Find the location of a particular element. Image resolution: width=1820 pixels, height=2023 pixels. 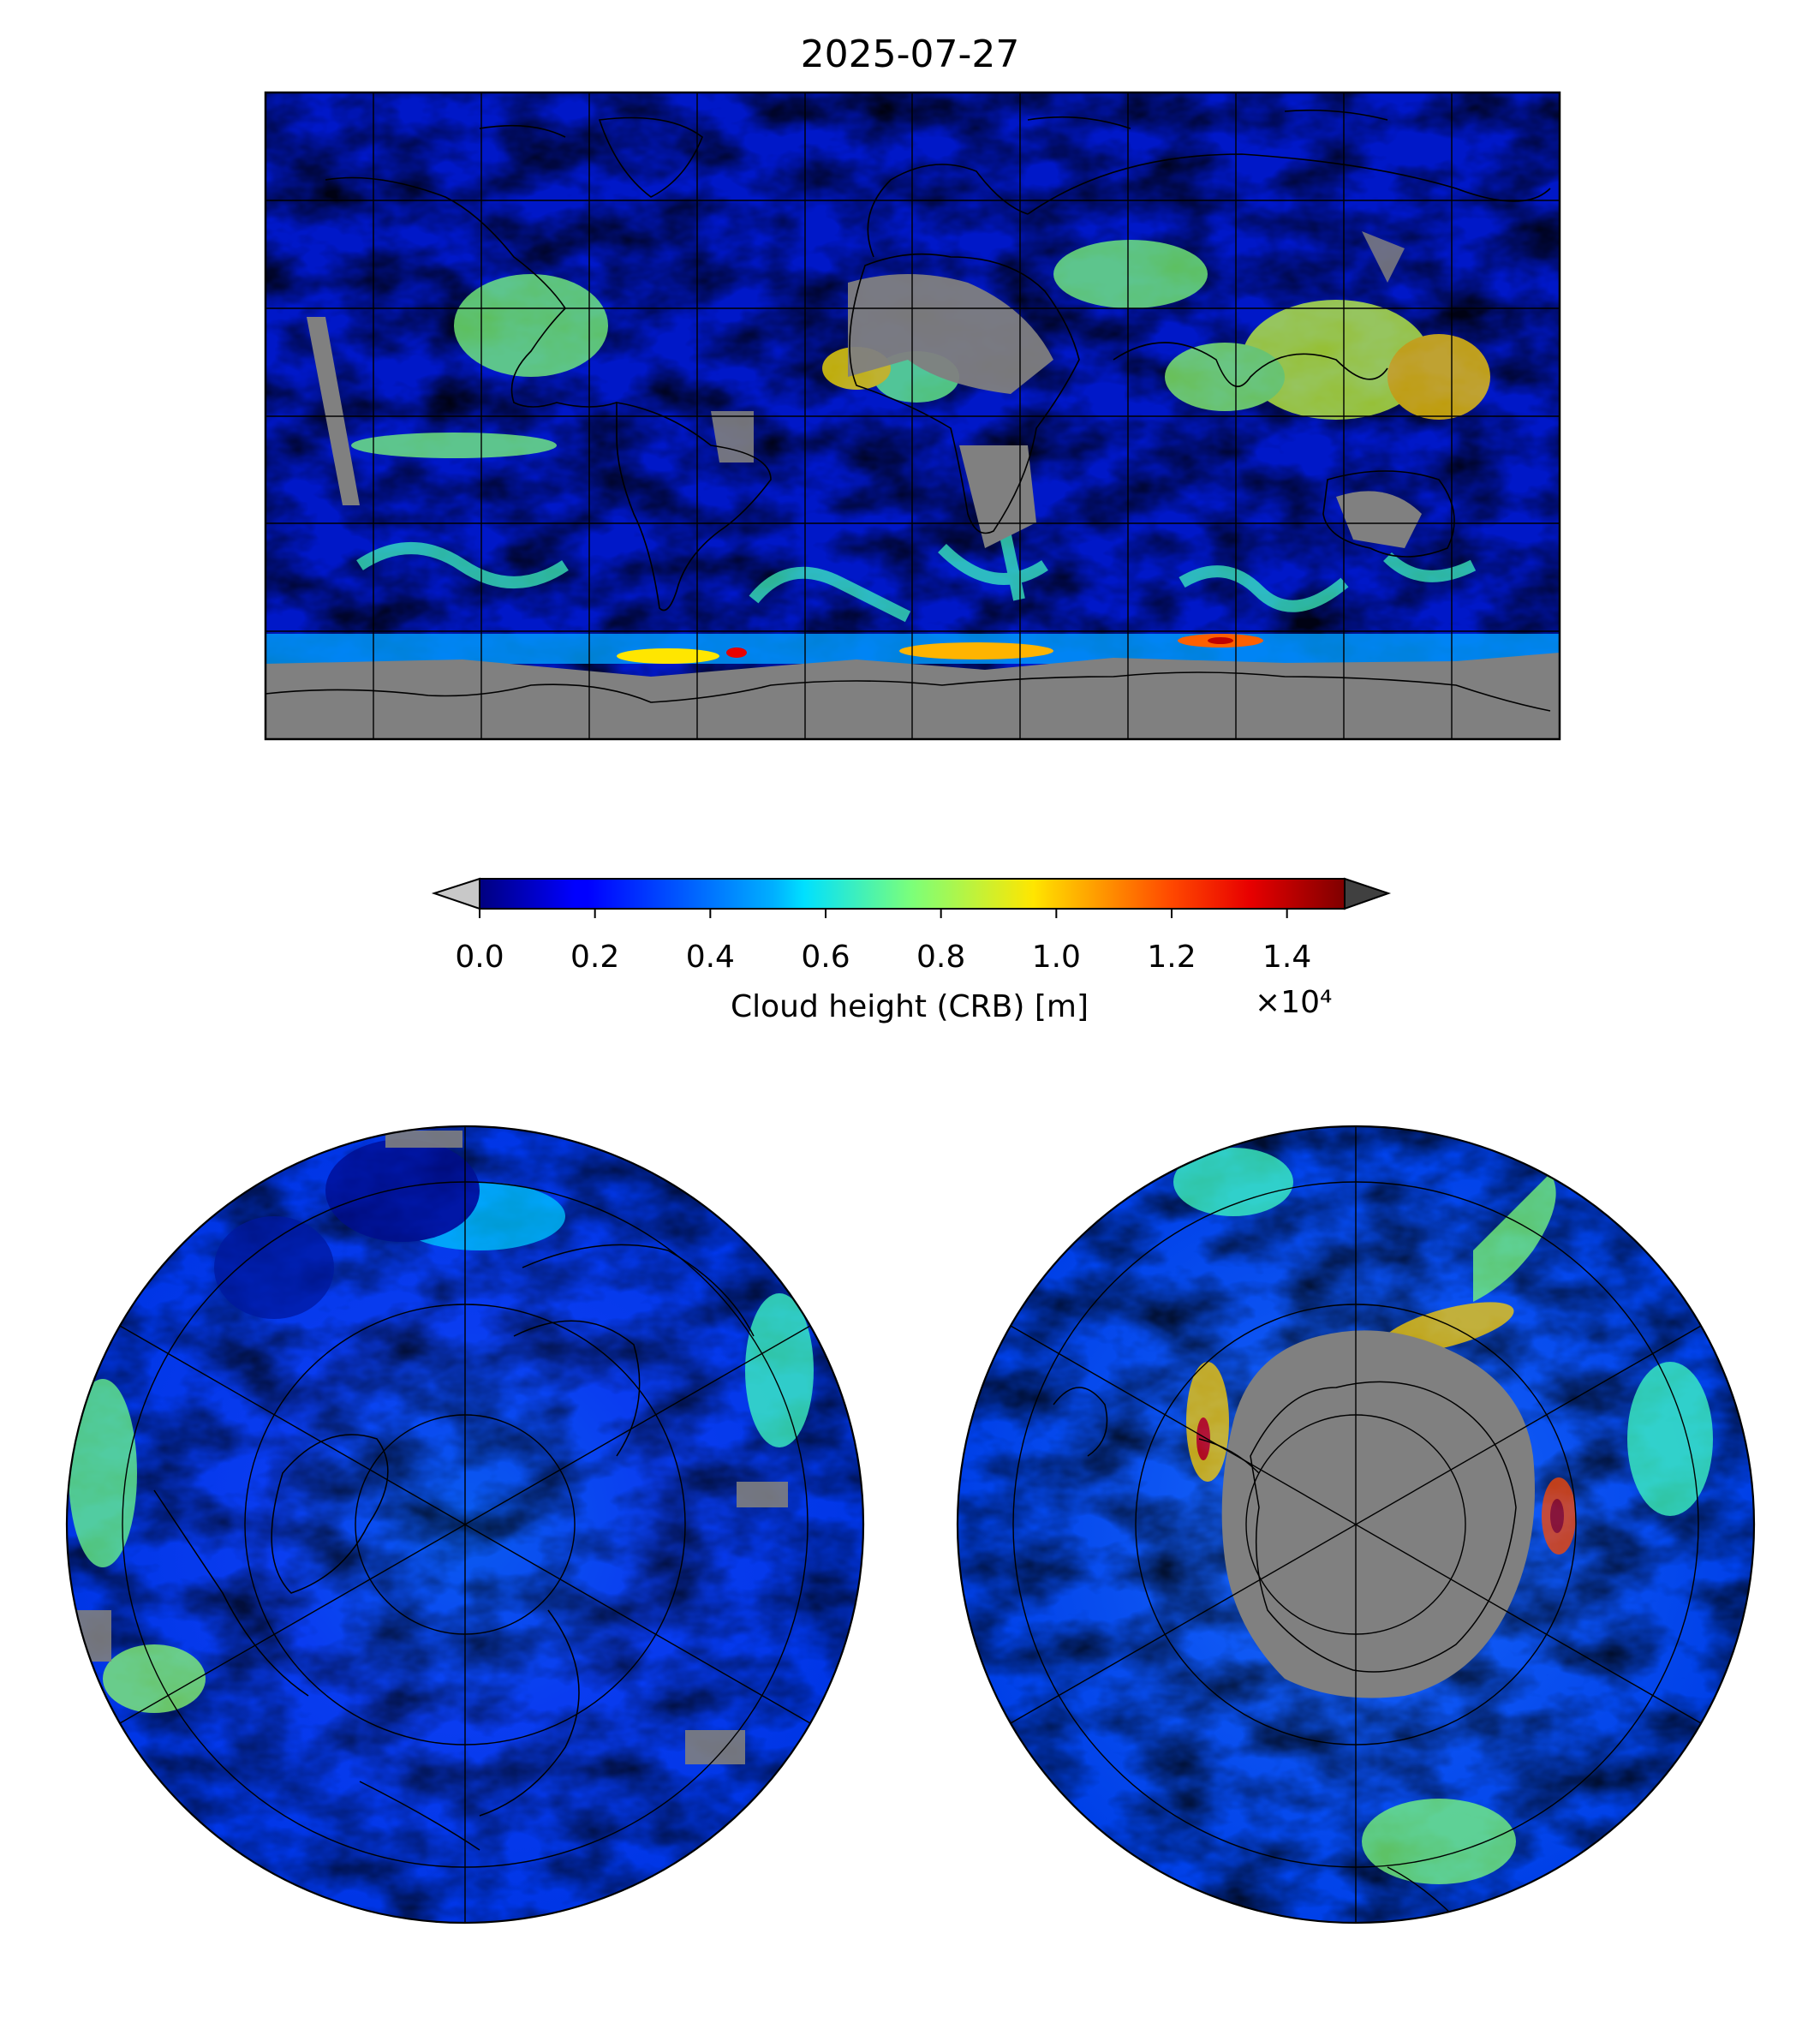

sp-graticule is located at coordinates (1356, 1524).